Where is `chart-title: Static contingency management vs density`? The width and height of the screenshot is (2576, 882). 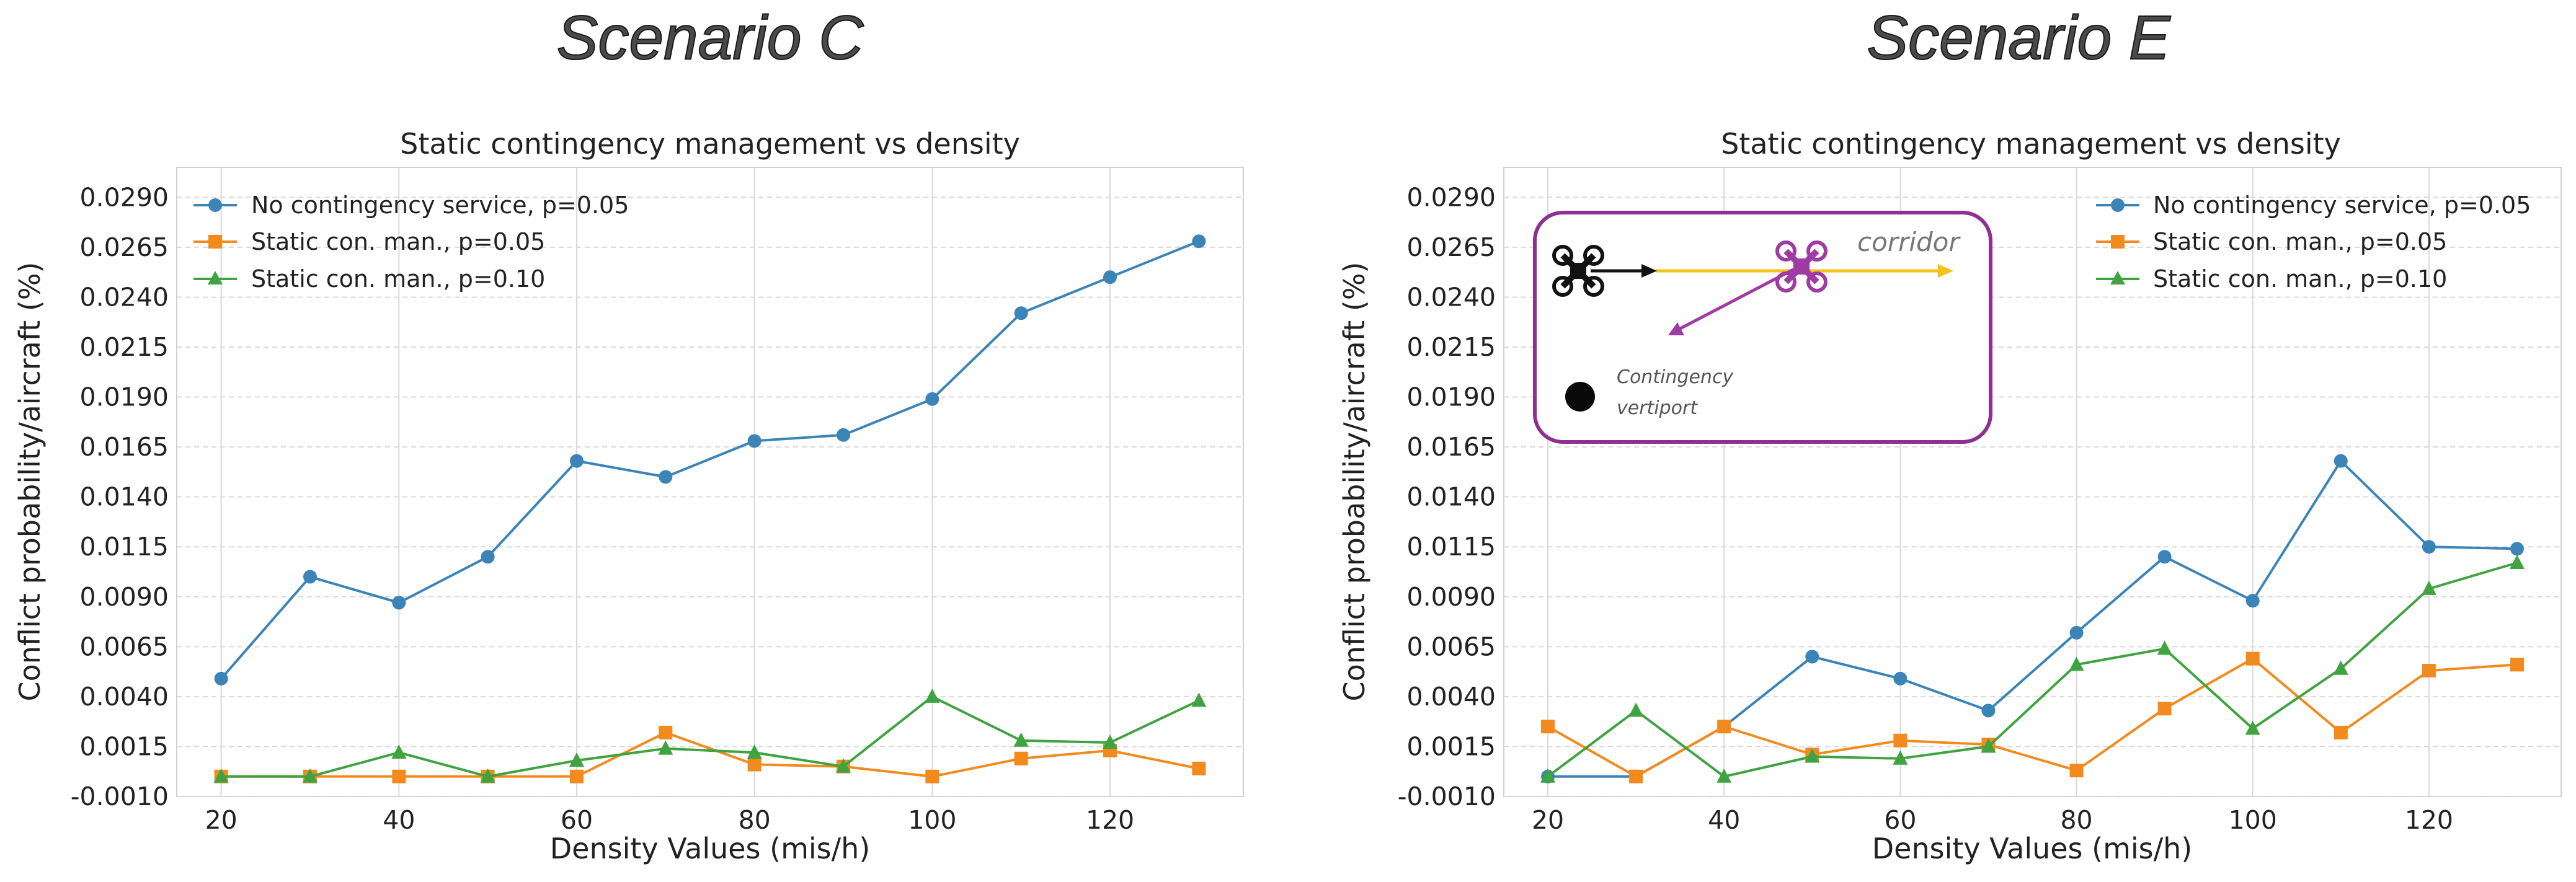 chart-title: Static contingency management vs density is located at coordinates (2031, 144).